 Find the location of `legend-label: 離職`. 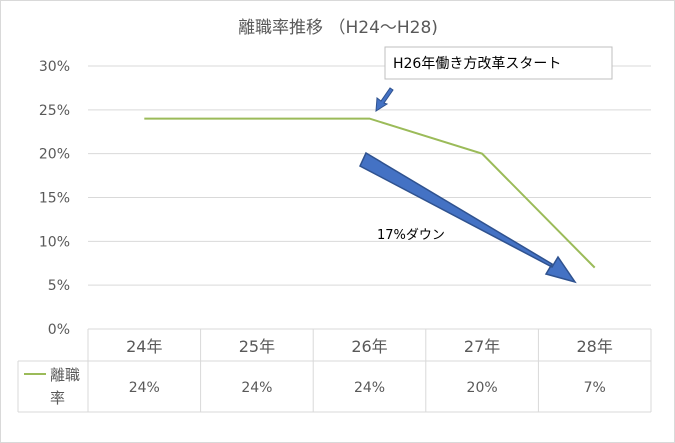

legend-label: 離職 is located at coordinates (65, 375).